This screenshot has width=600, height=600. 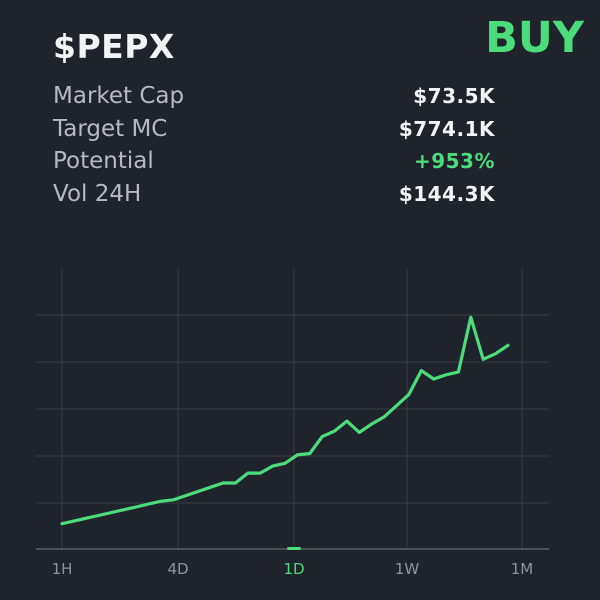 What do you see at coordinates (534, 38) in the screenshot?
I see `buy-signal-button: BUY` at bounding box center [534, 38].